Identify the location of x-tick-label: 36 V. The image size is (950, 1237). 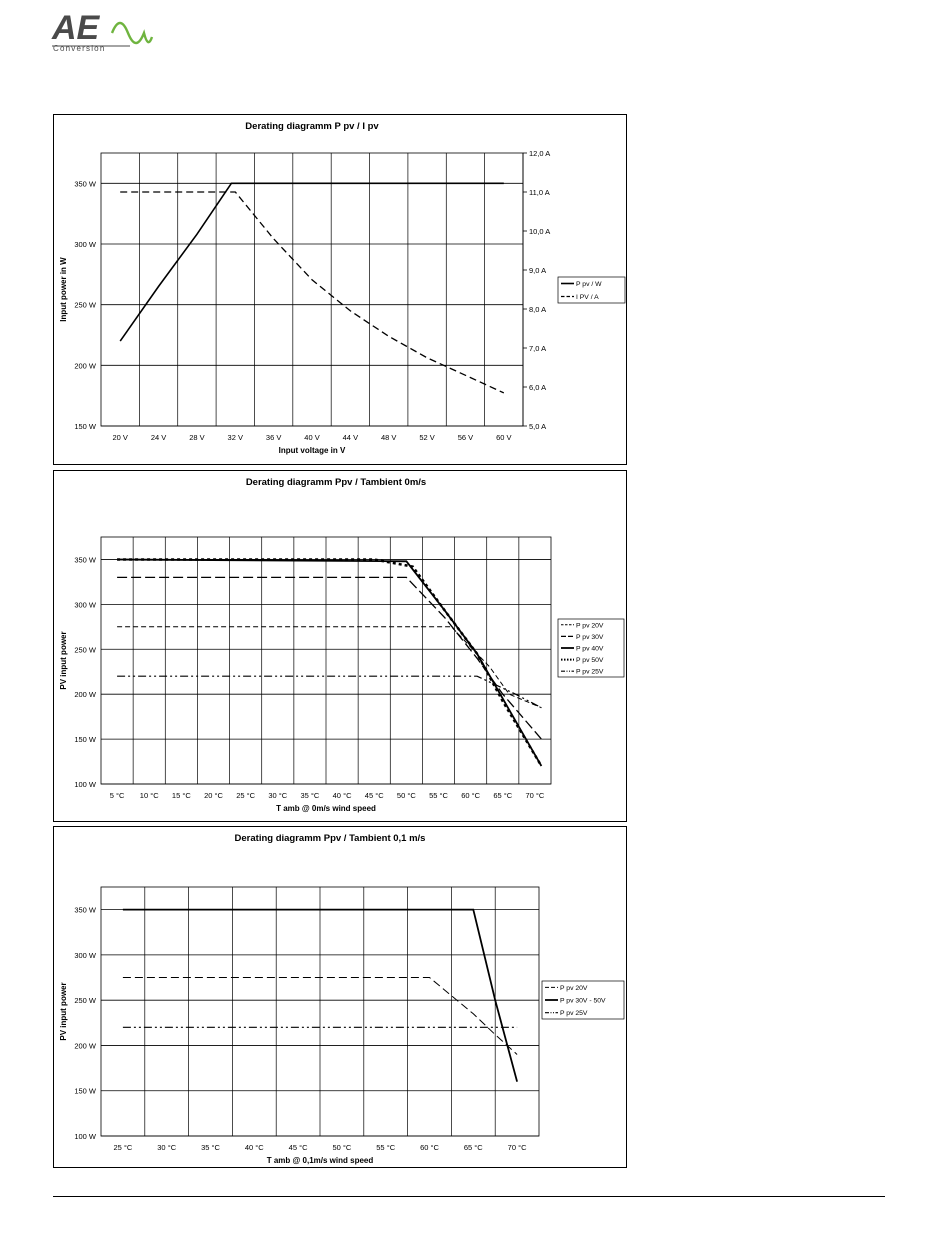
(273, 437).